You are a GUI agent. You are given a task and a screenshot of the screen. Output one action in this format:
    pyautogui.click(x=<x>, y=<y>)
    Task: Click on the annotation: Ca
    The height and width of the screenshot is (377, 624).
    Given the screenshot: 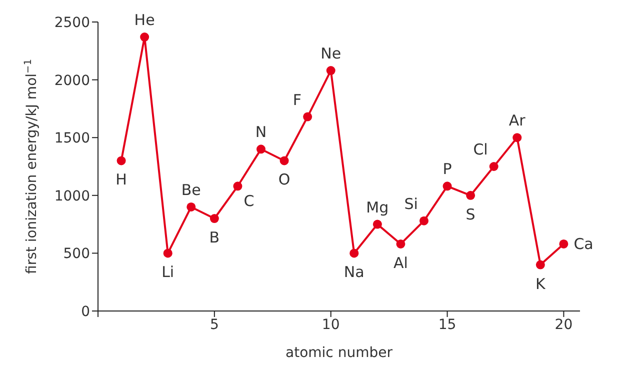 What is the action you would take?
    pyautogui.click(x=584, y=243)
    